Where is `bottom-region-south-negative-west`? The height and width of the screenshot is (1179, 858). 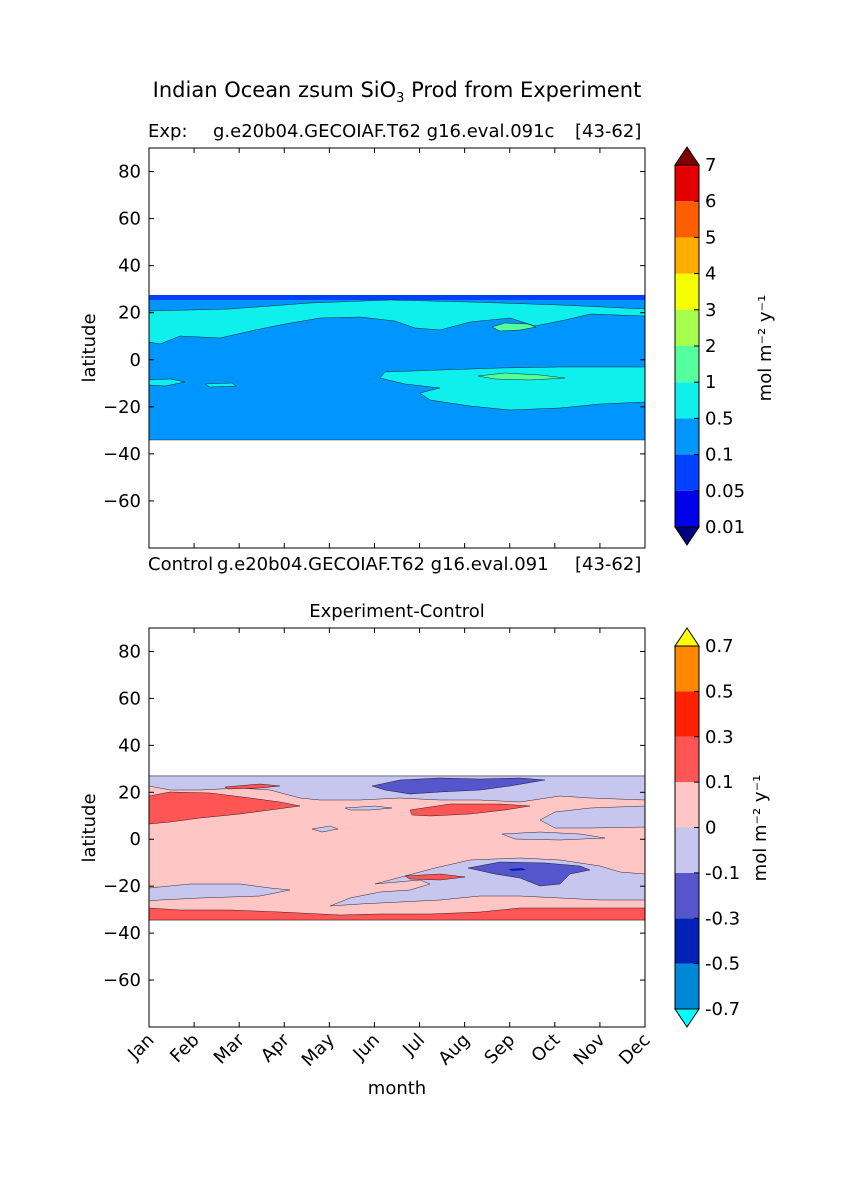
bottom-region-south-negative-west is located at coordinates (220, 892).